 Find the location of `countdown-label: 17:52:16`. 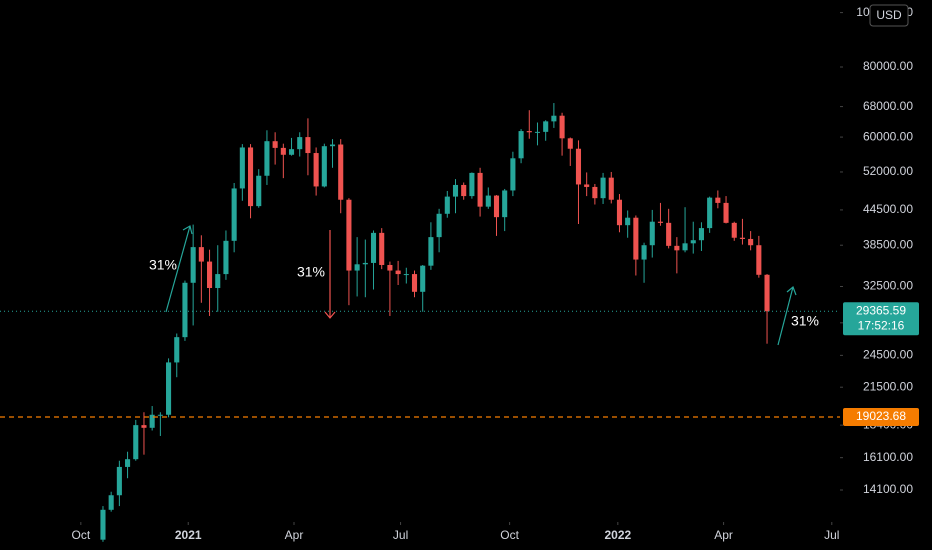

countdown-label: 17:52:16 is located at coordinates (881, 325).